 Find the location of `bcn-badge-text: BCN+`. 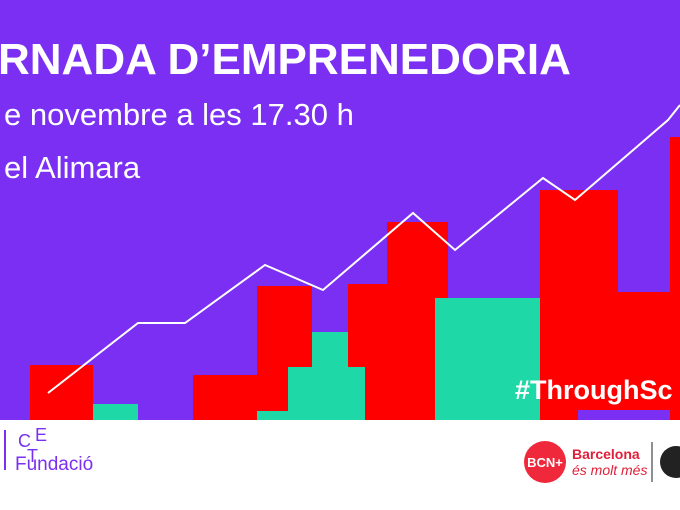

bcn-badge-text: BCN+ is located at coordinates (545, 462).